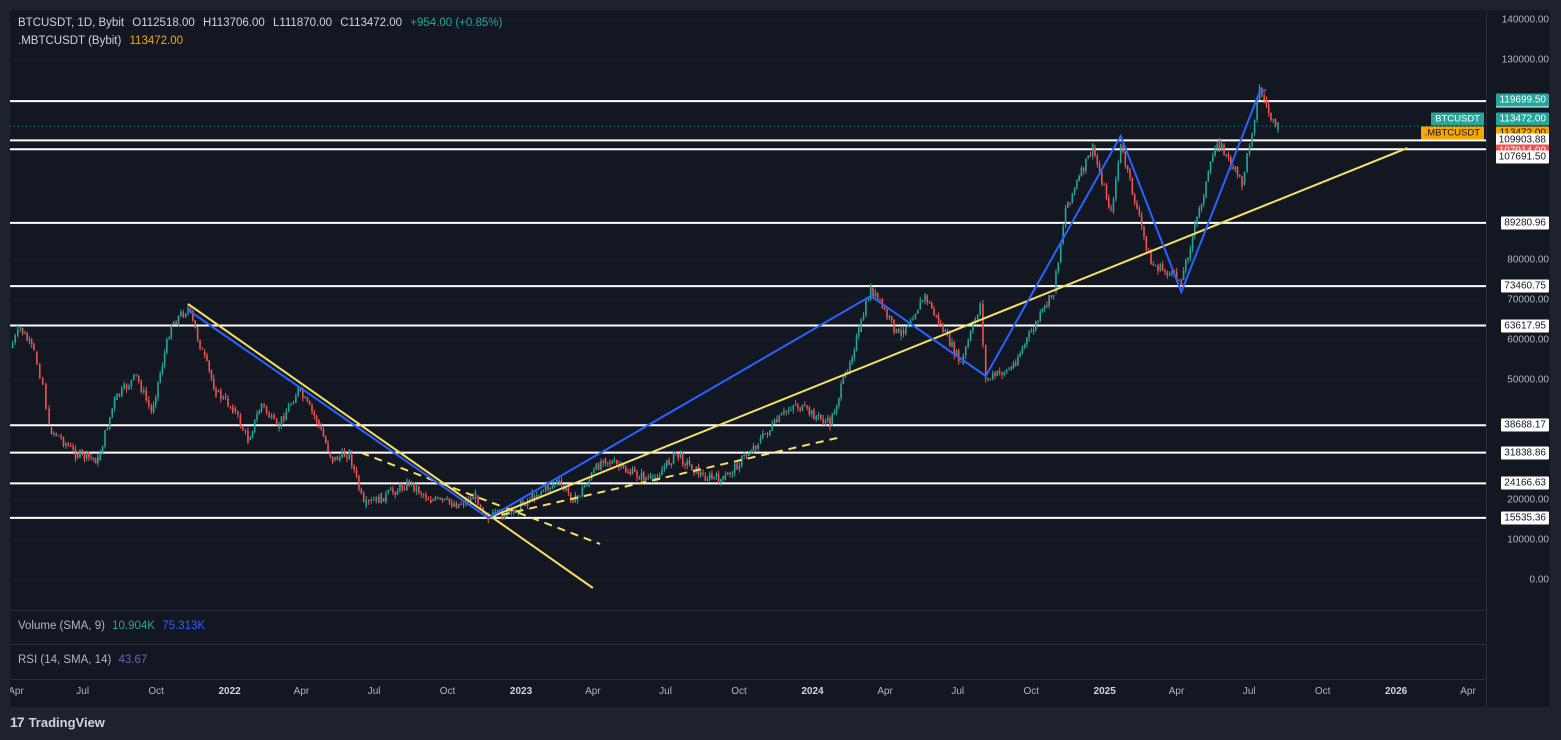 This screenshot has height=740, width=1561. I want to click on price-level-tag: 119699.50, so click(1522, 100).